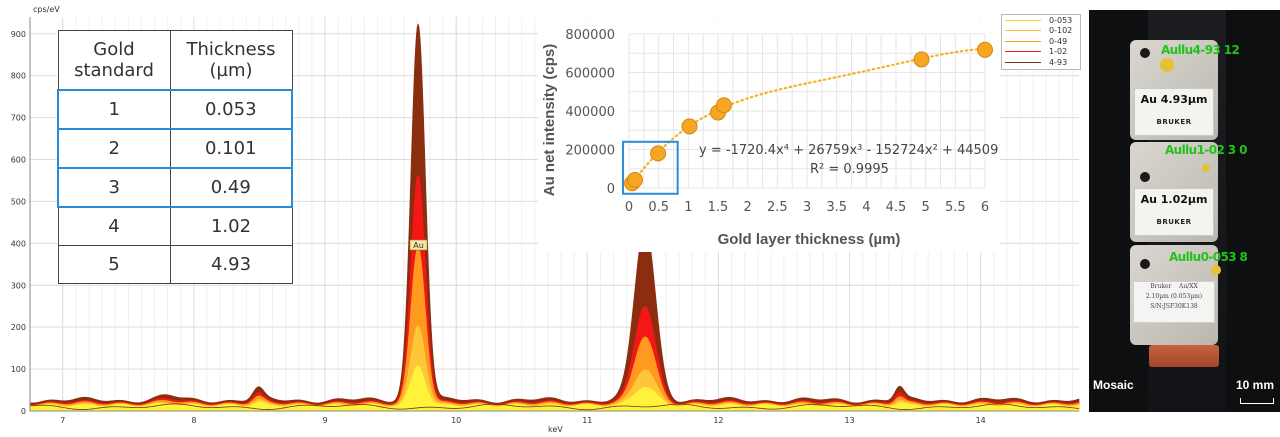 This screenshot has width=1280, height=437. I want to click on table-header-standard: Gold standard, so click(114, 60).